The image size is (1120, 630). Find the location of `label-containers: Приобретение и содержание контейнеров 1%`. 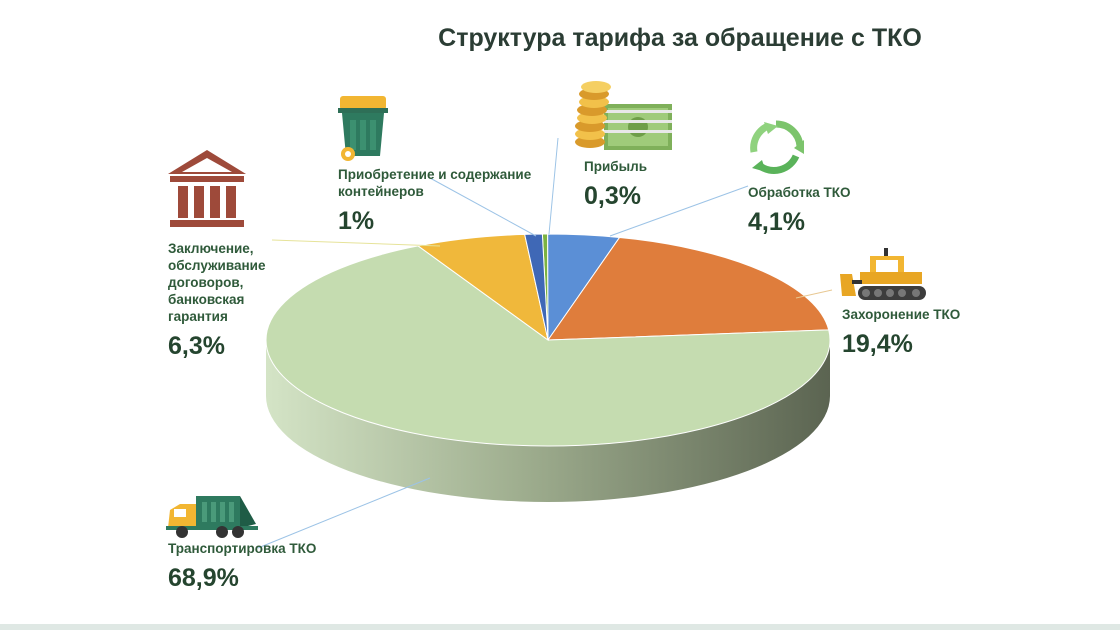

label-containers: Приобретение и содержание контейнеров 1% is located at coordinates (434, 201).